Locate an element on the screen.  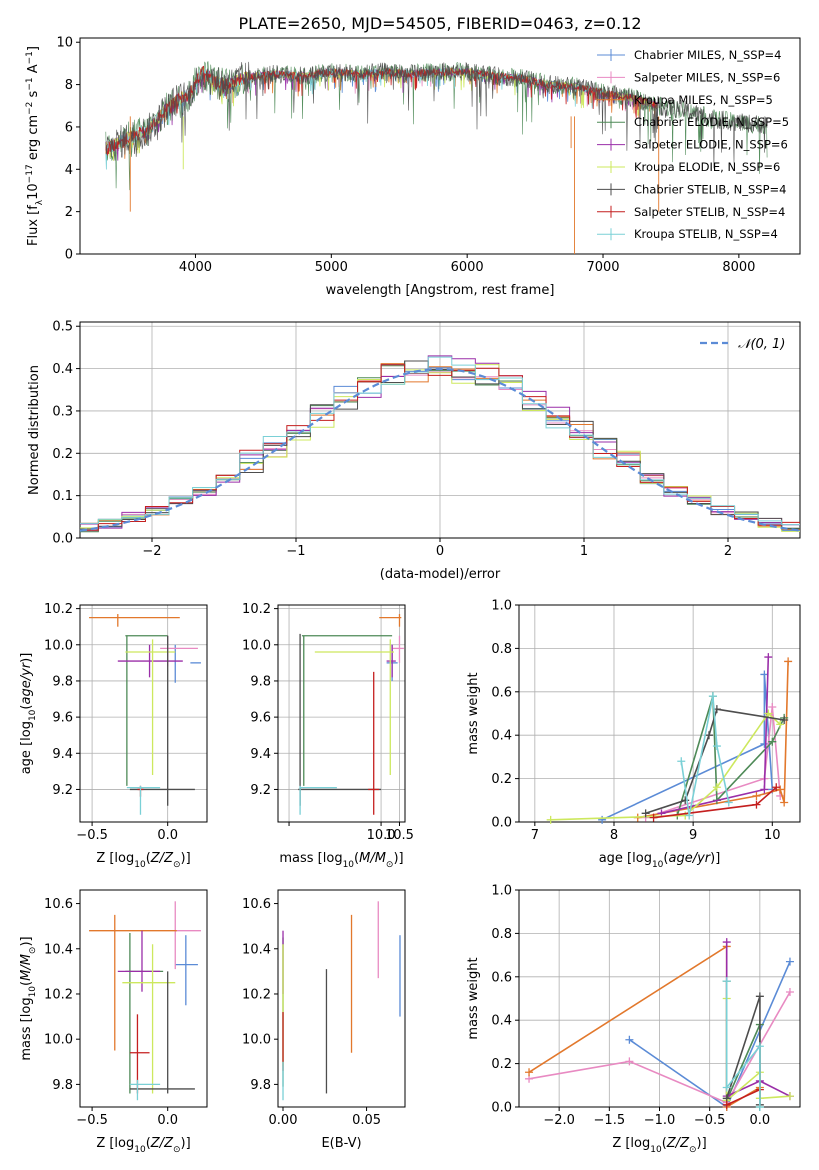
y-axis-label: Flux [fλ10−17 erg cm−2 s−1 A−1] is located at coordinates (35, 146).